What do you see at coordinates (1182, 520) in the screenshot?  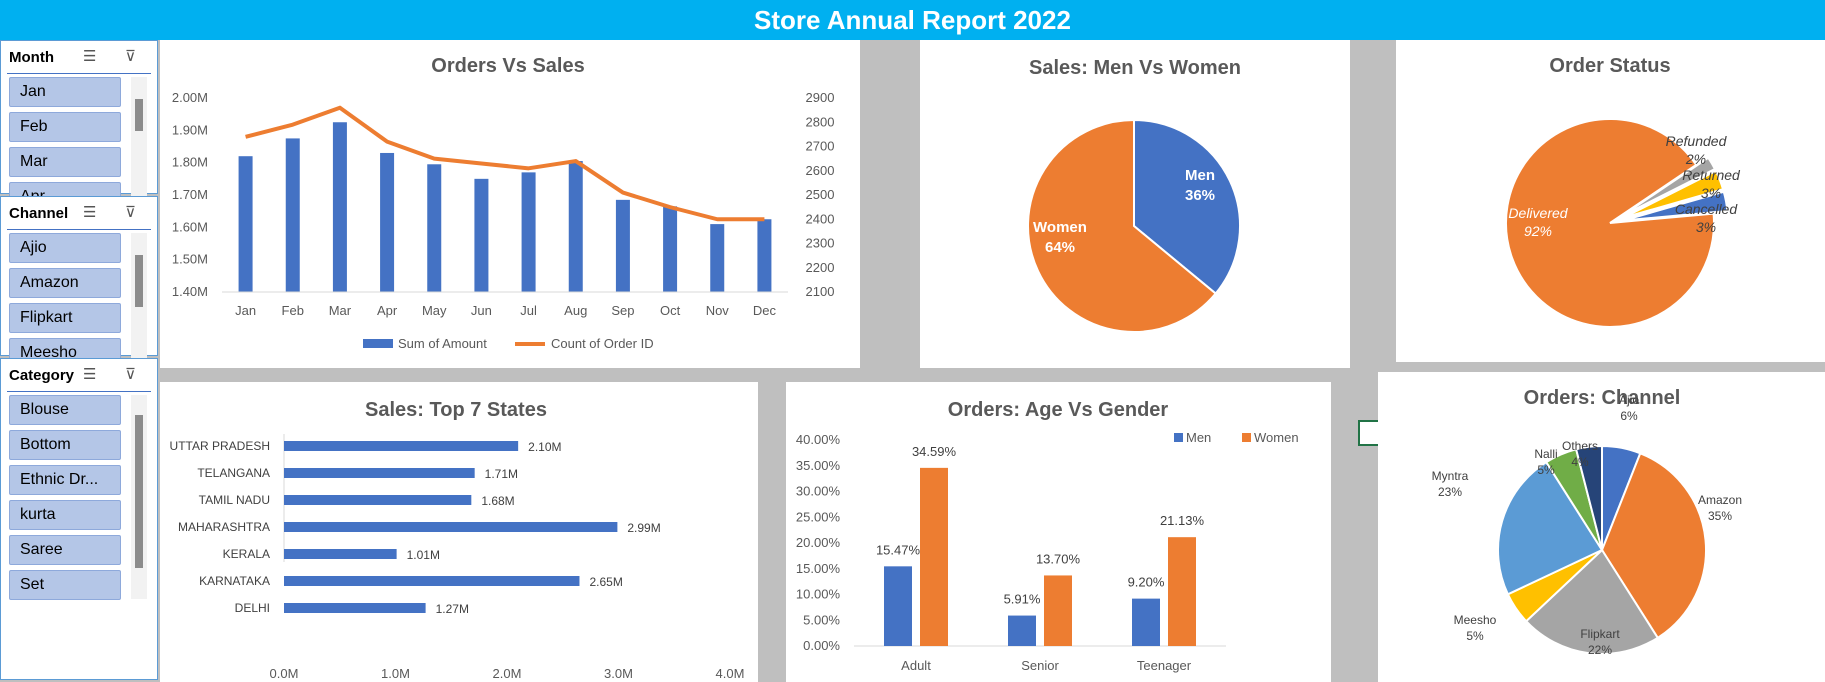 I see `bar-data-label: 21.13%` at bounding box center [1182, 520].